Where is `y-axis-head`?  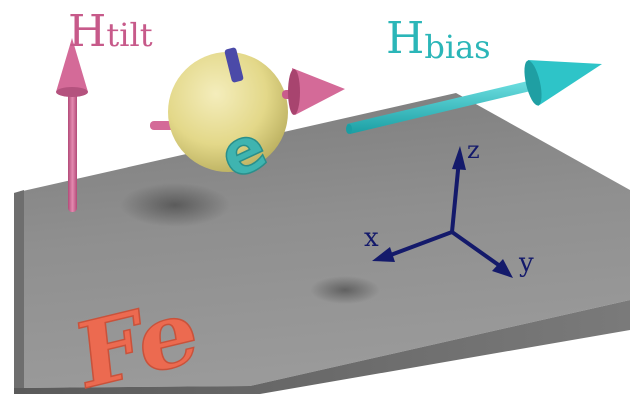
y-axis-head is located at coordinates (502, 268).